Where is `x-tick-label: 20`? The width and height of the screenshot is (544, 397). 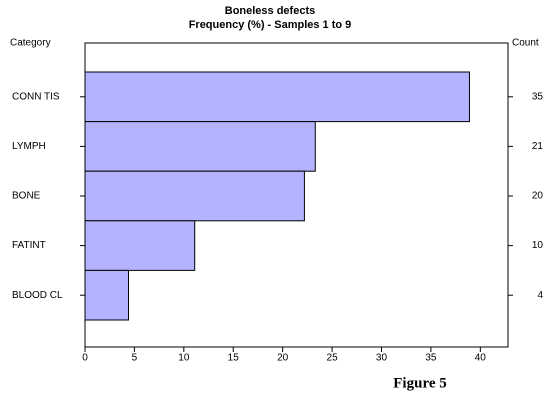
x-tick-label: 20 is located at coordinates (283, 358).